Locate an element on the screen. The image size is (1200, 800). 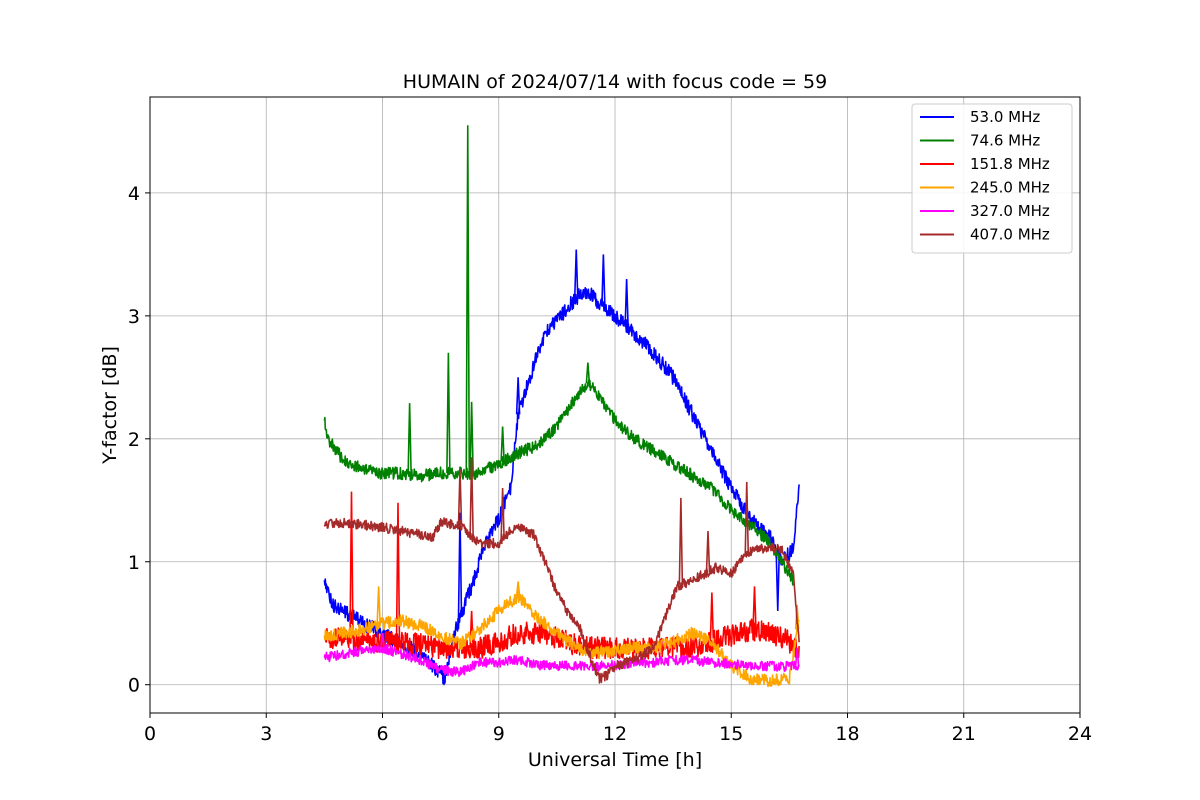
y-tick-label: 0 is located at coordinates (134, 686).